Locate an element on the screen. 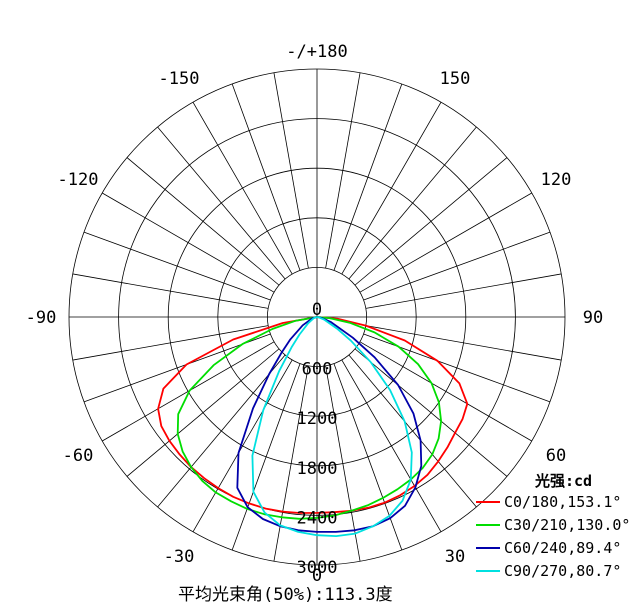 The width and height of the screenshot is (640, 608). radial-tick-label: 3000 is located at coordinates (317, 568).